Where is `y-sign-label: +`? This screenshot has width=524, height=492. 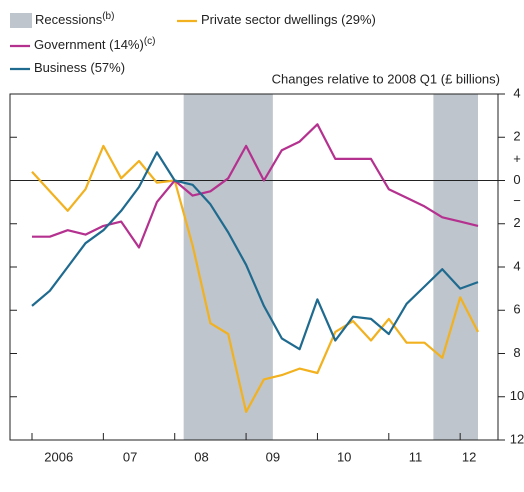 y-sign-label: + is located at coordinates (517, 158).